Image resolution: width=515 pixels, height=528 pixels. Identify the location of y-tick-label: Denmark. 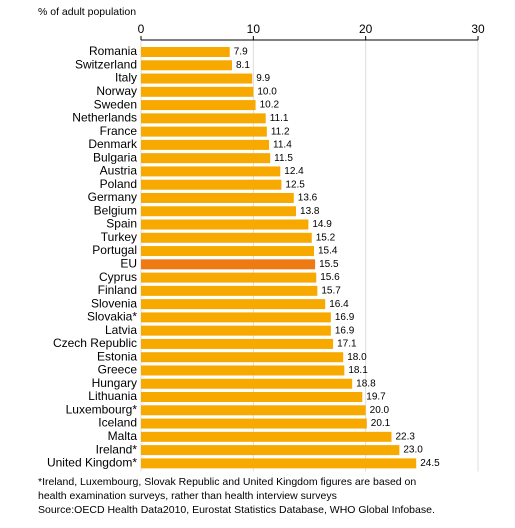
(113, 144).